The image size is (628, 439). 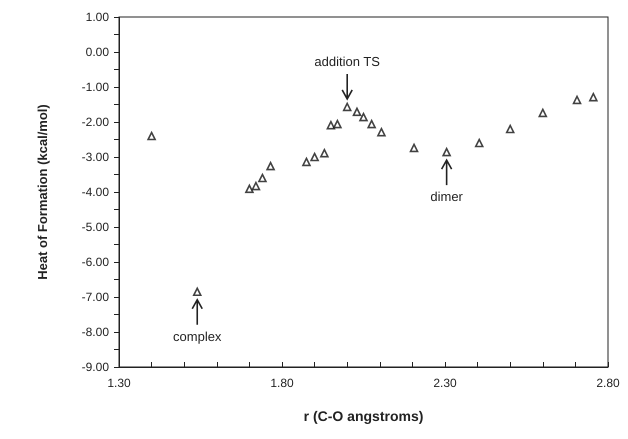 What do you see at coordinates (96, 157) in the screenshot?
I see `y-tick-label: -3.00` at bounding box center [96, 157].